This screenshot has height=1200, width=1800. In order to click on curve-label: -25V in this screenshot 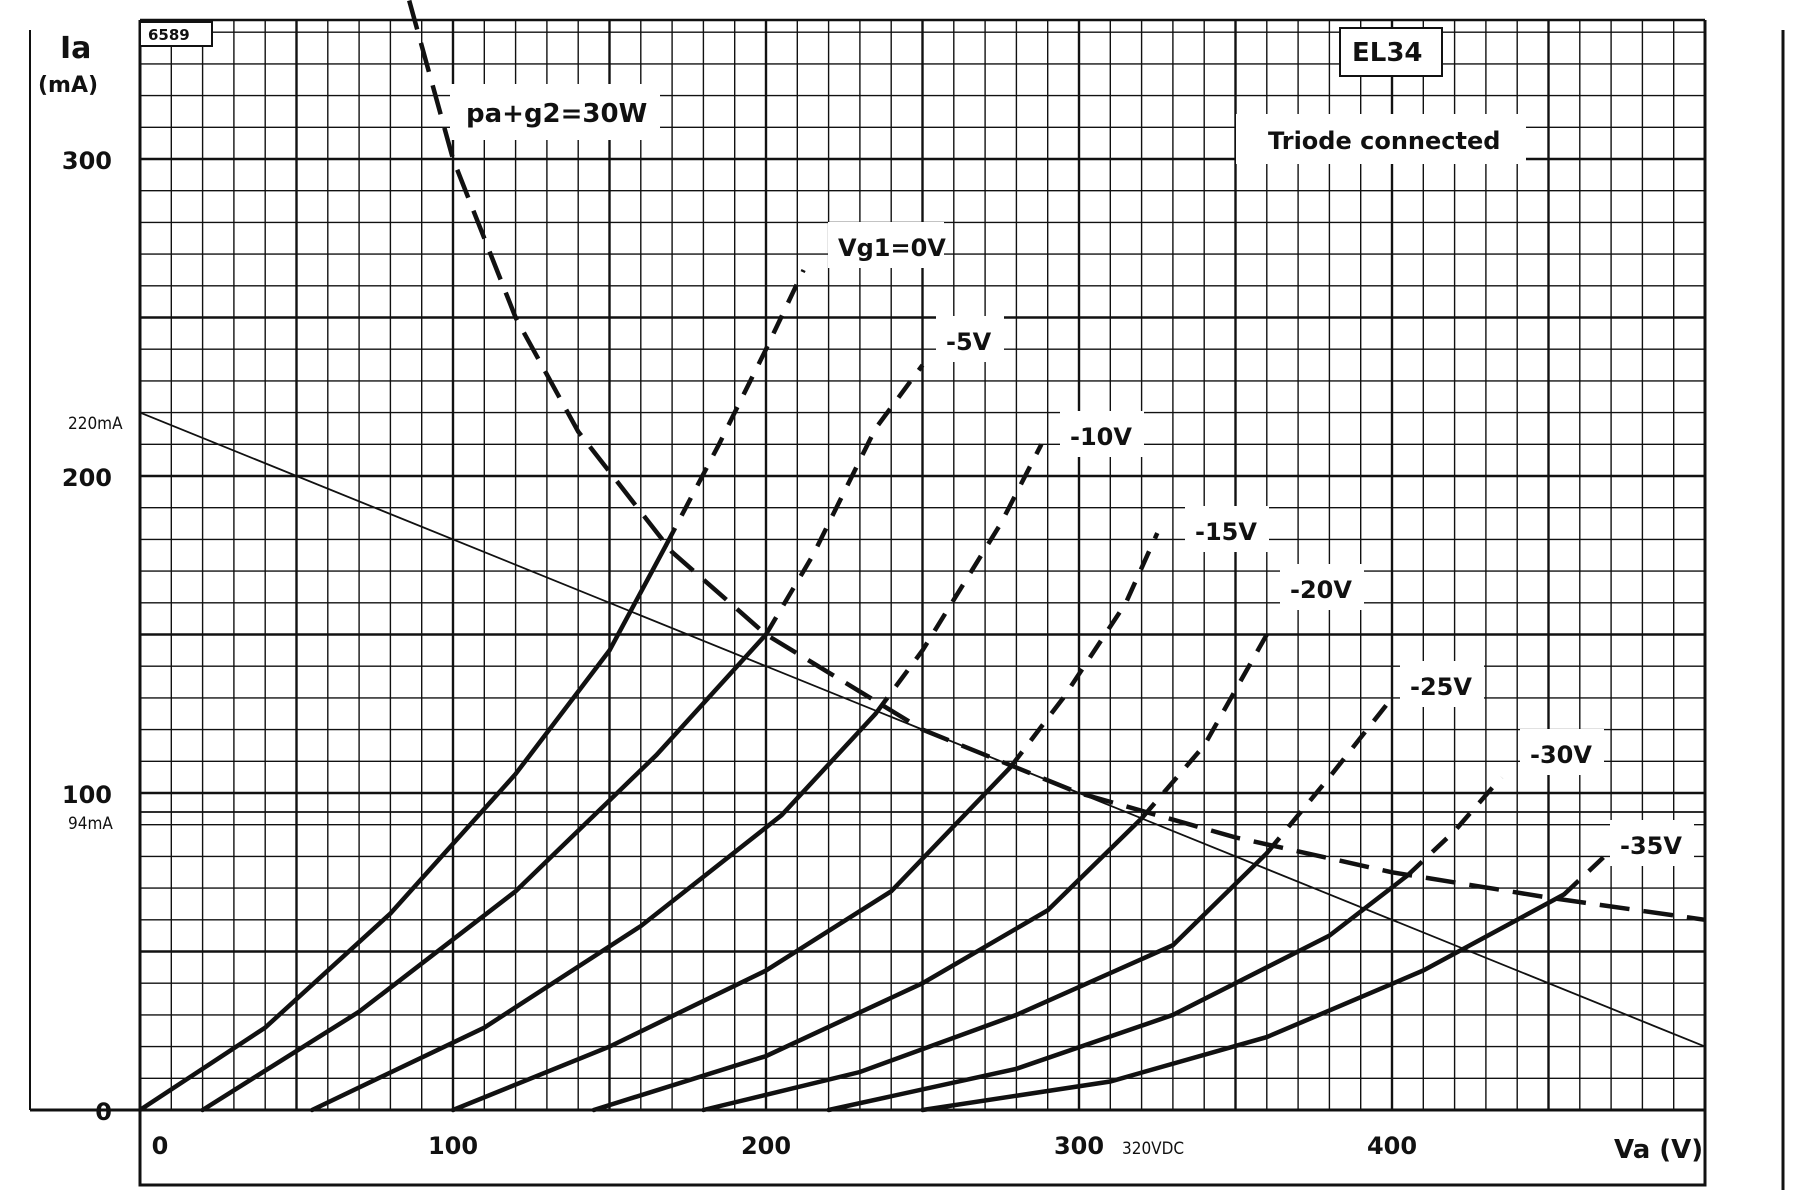, I will do `click(1441, 687)`.